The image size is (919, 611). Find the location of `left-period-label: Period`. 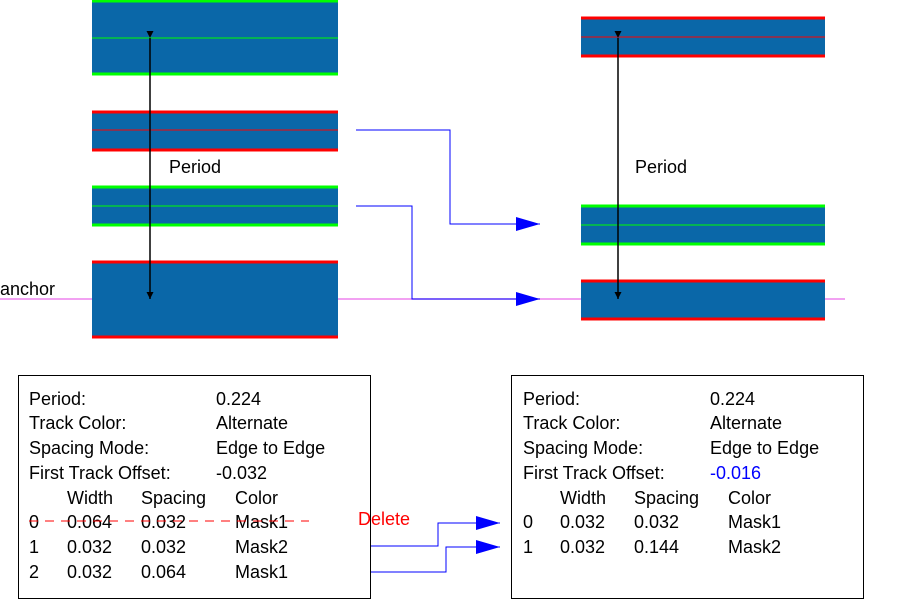

left-period-label: Period is located at coordinates (195, 167).